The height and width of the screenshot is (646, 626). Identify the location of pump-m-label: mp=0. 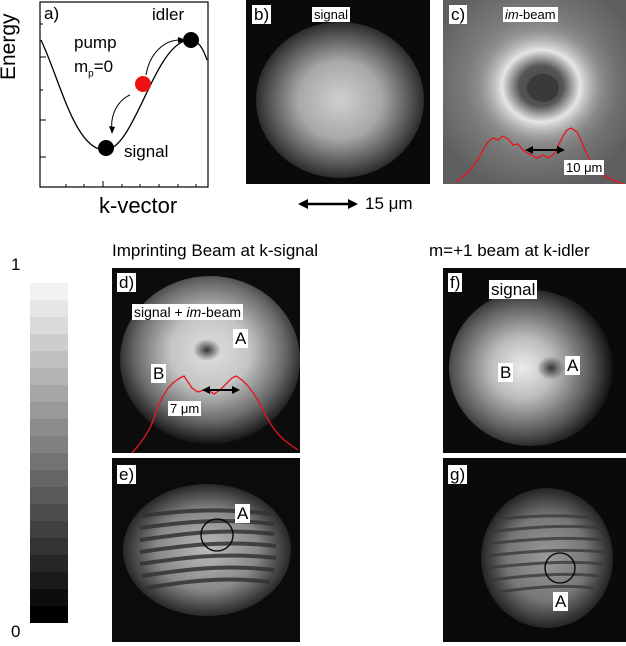
(93, 68).